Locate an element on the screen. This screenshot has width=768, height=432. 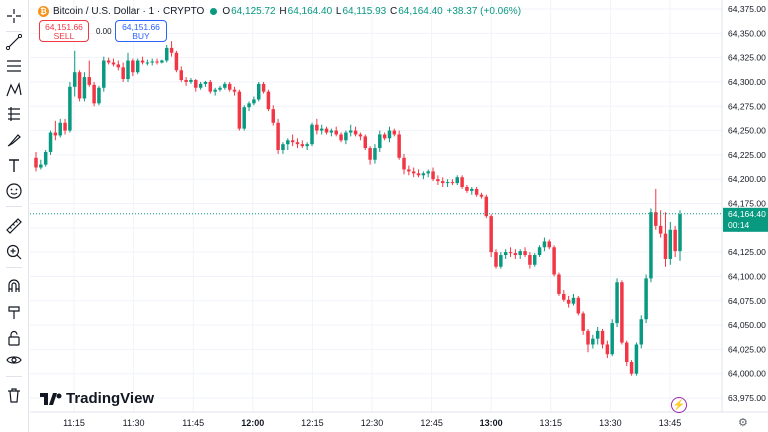
high-label: H is located at coordinates (283, 11).